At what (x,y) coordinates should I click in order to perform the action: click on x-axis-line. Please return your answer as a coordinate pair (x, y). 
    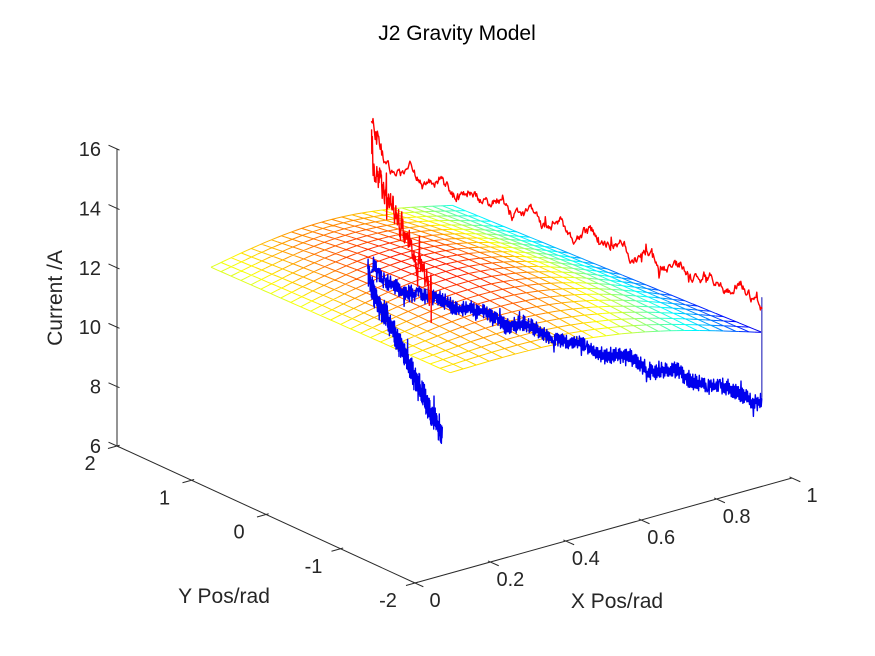
    Looking at the image, I should click on (603, 530).